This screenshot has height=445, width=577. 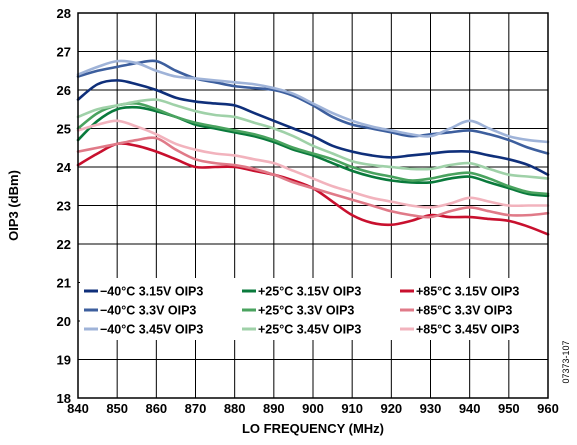 What do you see at coordinates (151, 292) in the screenshot?
I see `legend-entry-40-c-3-15v-oip3: −40°C 3.15V OIP3` at bounding box center [151, 292].